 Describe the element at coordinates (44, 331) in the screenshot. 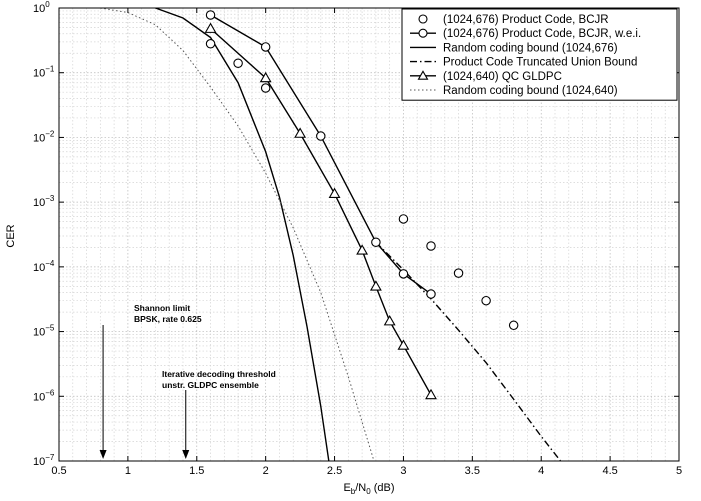

I see `y-tick-label: 10⁻⁵` at that location.